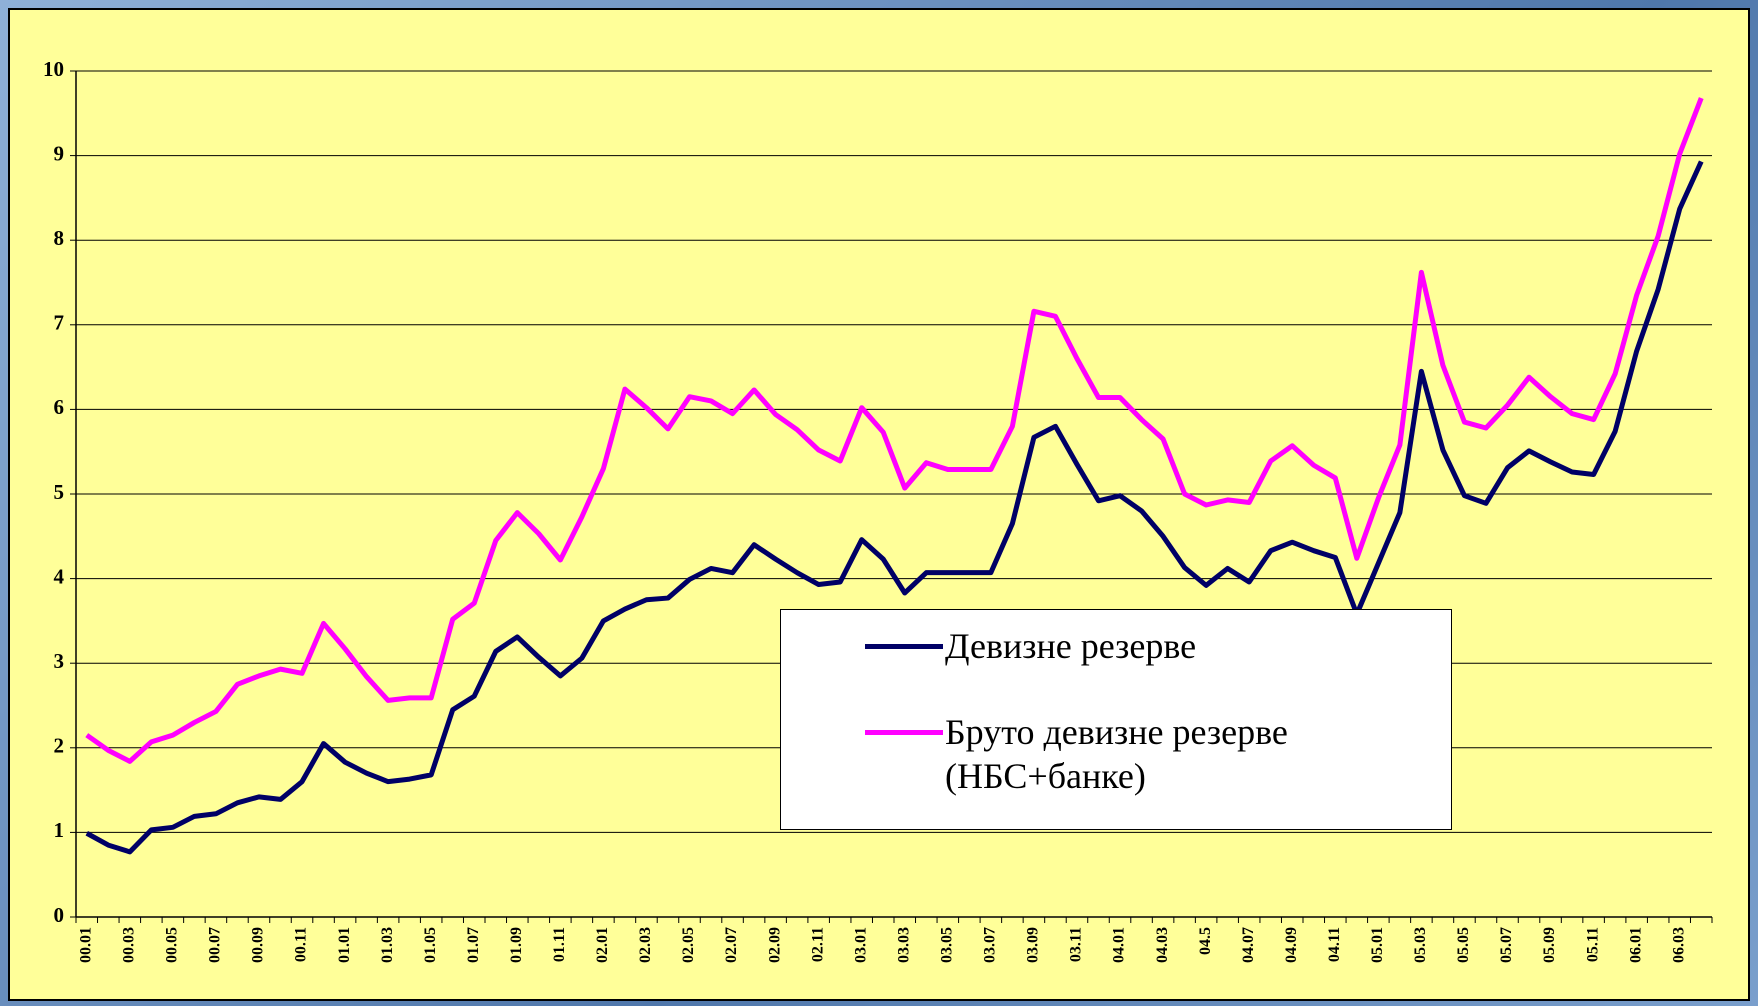  What do you see at coordinates (1463, 945) in the screenshot?
I see `x-tick-label: 05.05` at bounding box center [1463, 945].